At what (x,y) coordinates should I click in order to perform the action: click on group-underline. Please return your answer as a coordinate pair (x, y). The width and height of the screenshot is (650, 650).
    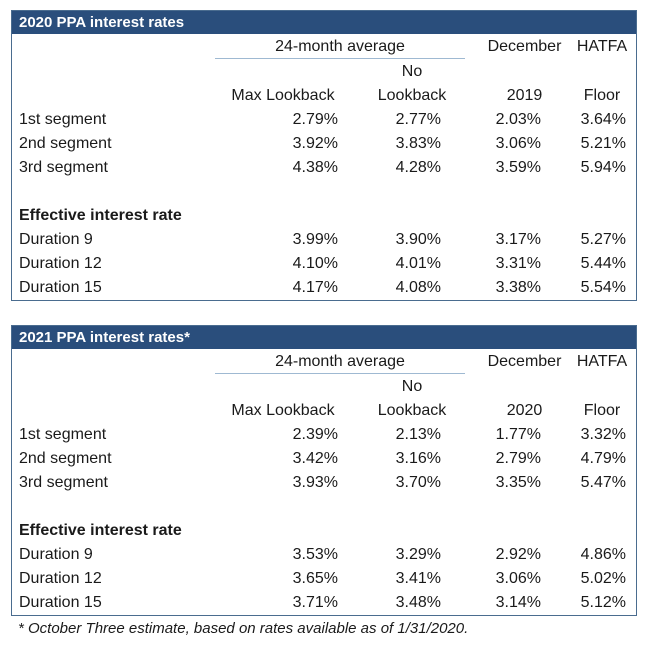
    Looking at the image, I should click on (340, 373).